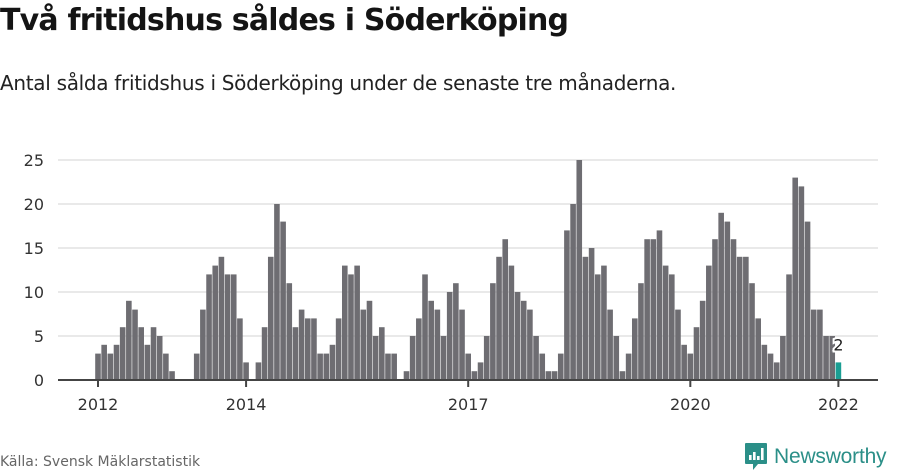 The height and width of the screenshot is (474, 900). I want to click on brand-name: Newsworthy, so click(830, 456).